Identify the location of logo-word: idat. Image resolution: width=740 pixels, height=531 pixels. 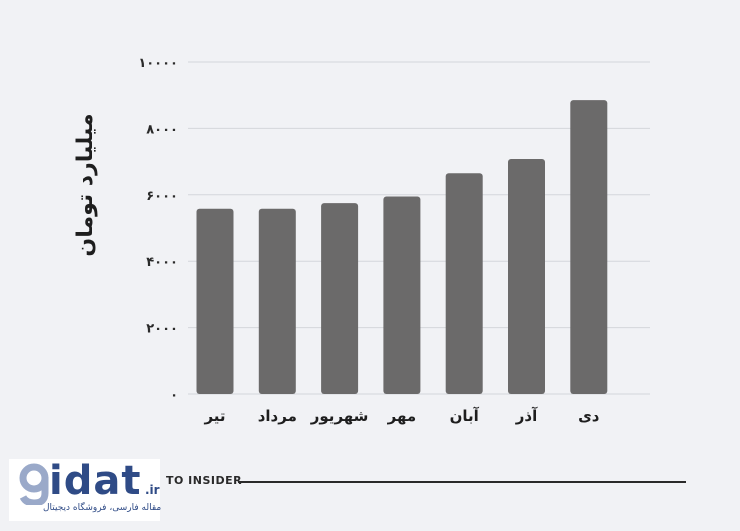
(95, 481).